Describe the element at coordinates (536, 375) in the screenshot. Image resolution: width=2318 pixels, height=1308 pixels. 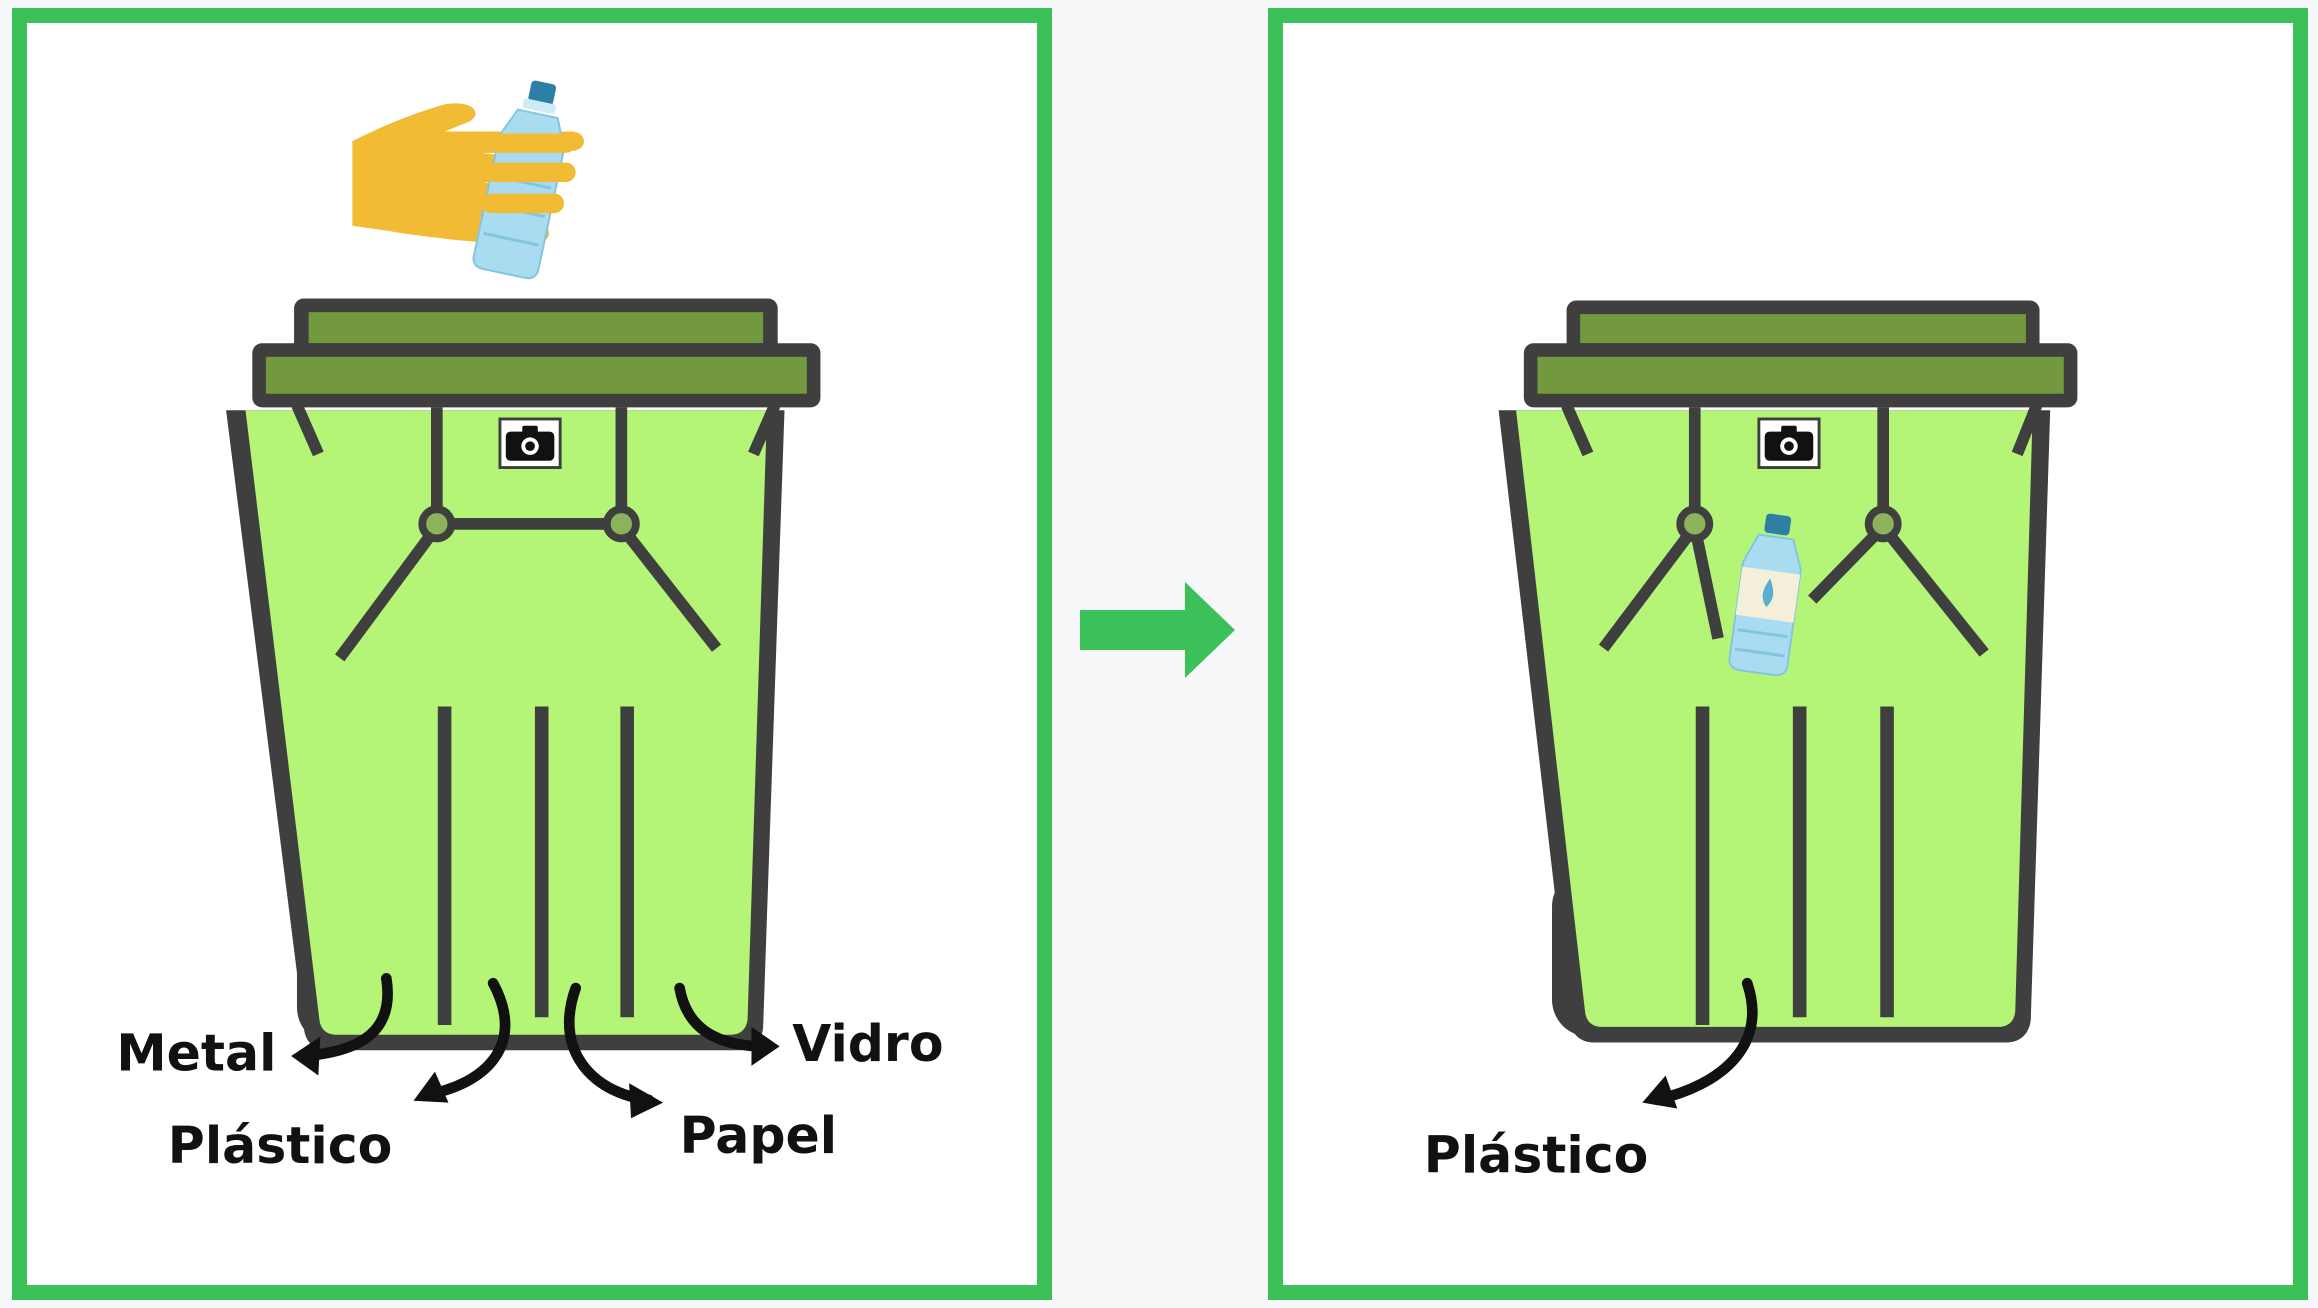
I see `bin-lid-bottom` at that location.